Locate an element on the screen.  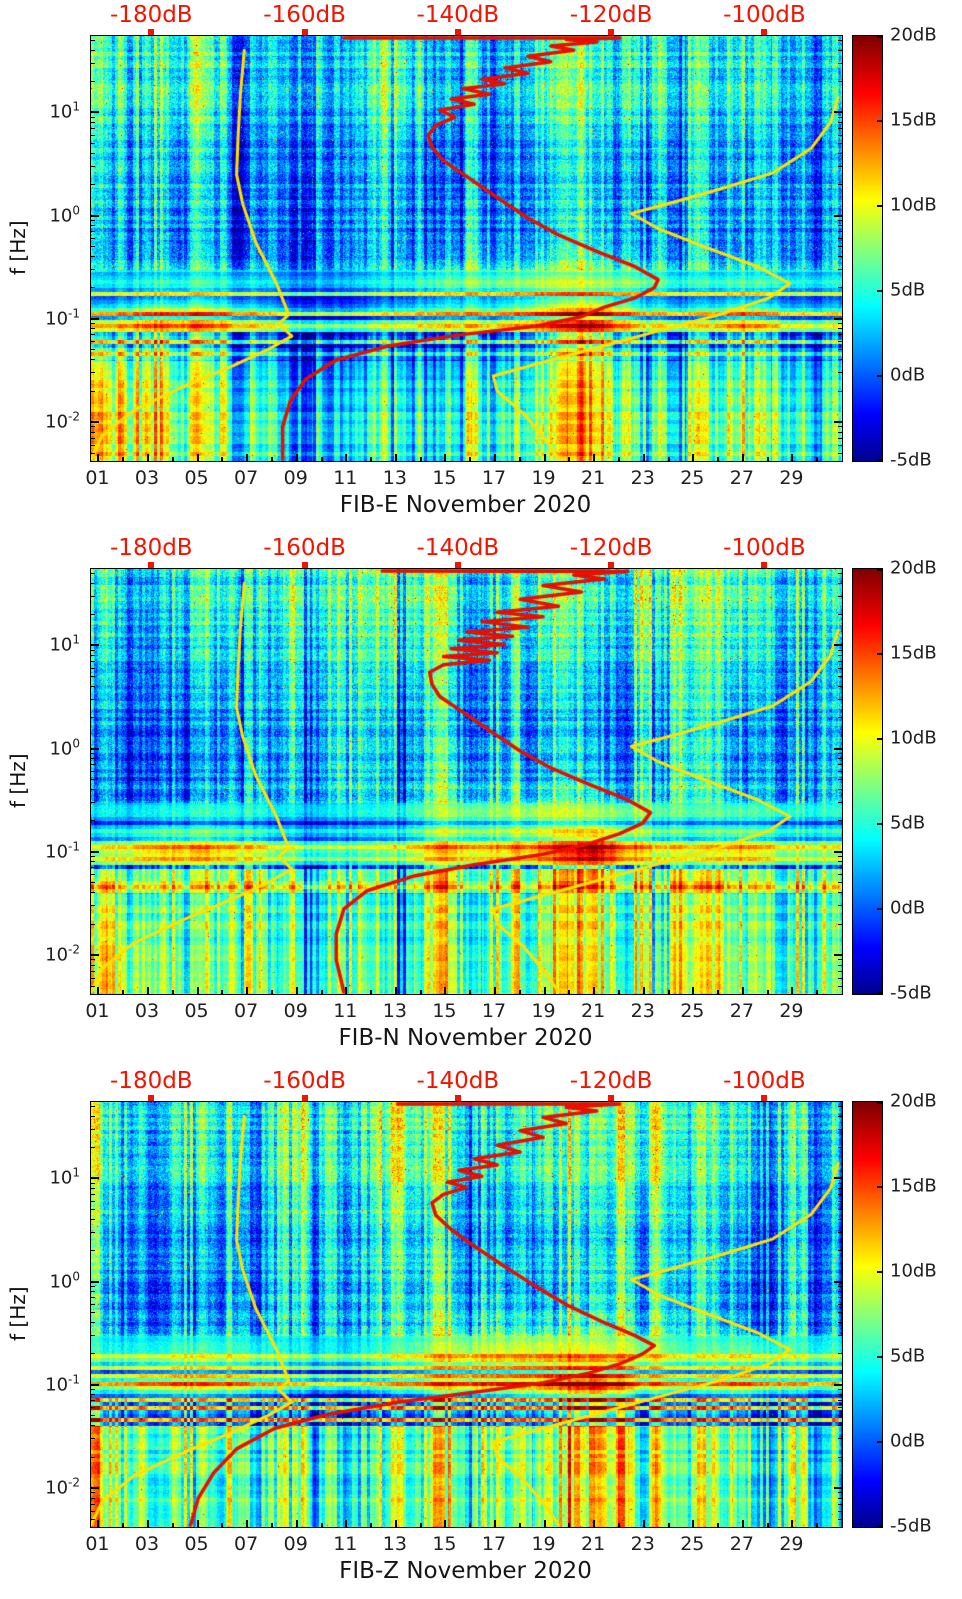
panel-title: FIB-E November 2020 is located at coordinates (465, 505).